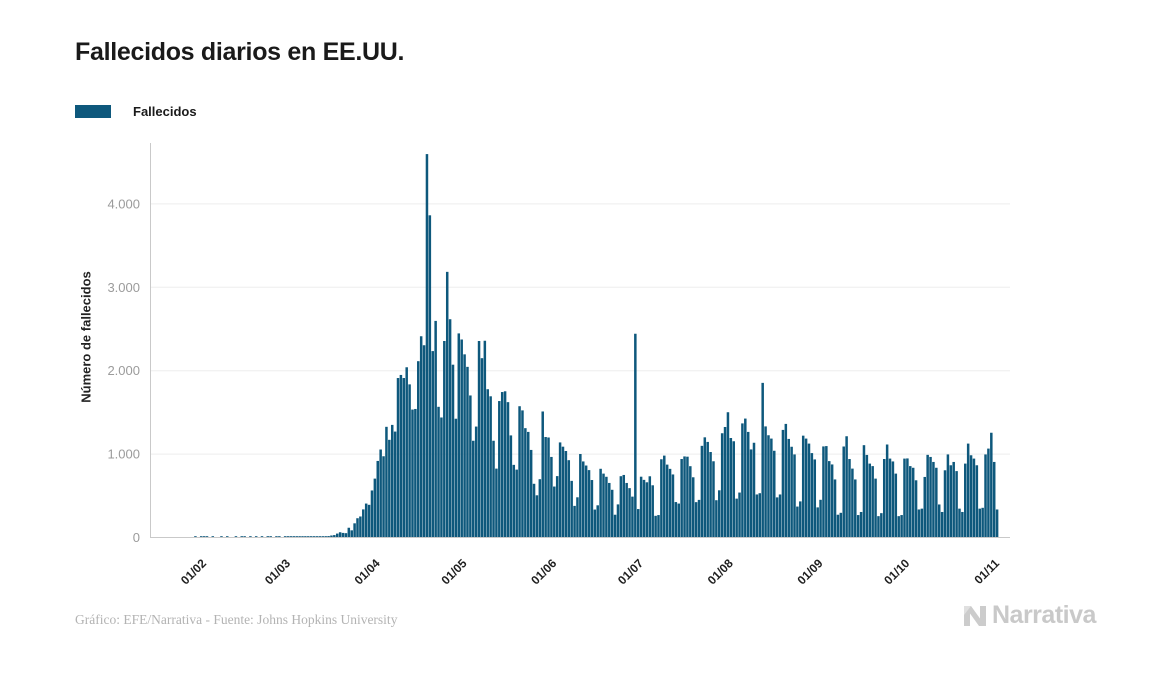 The image size is (1157, 674). I want to click on x-tick-label: 01/08, so click(720, 571).